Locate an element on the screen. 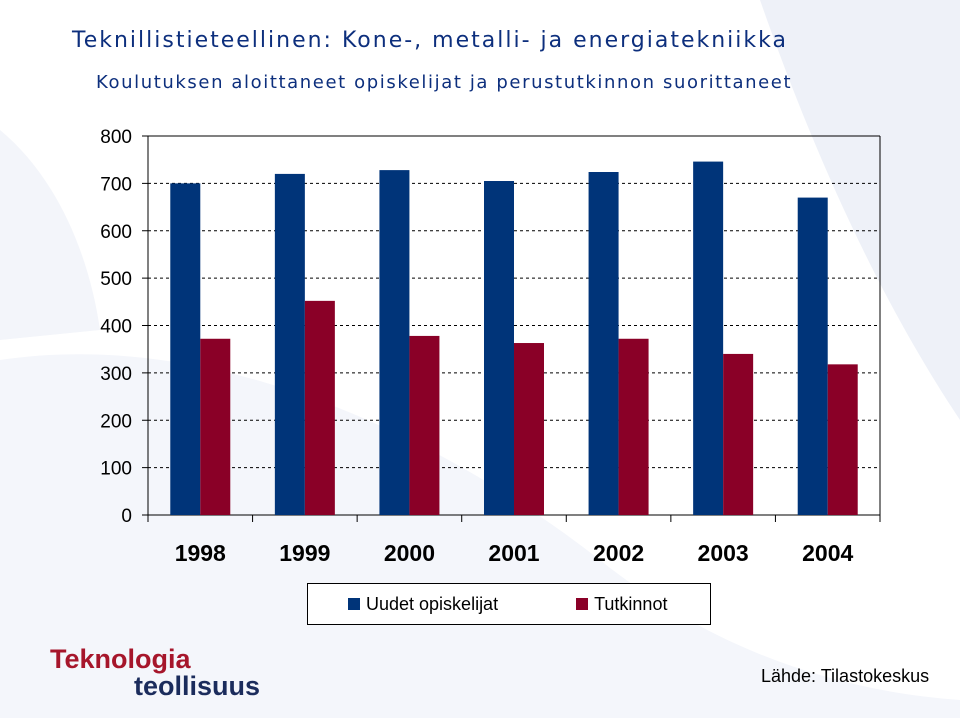 The height and width of the screenshot is (718, 960). x-tick-label: 2002 is located at coordinates (618, 553).